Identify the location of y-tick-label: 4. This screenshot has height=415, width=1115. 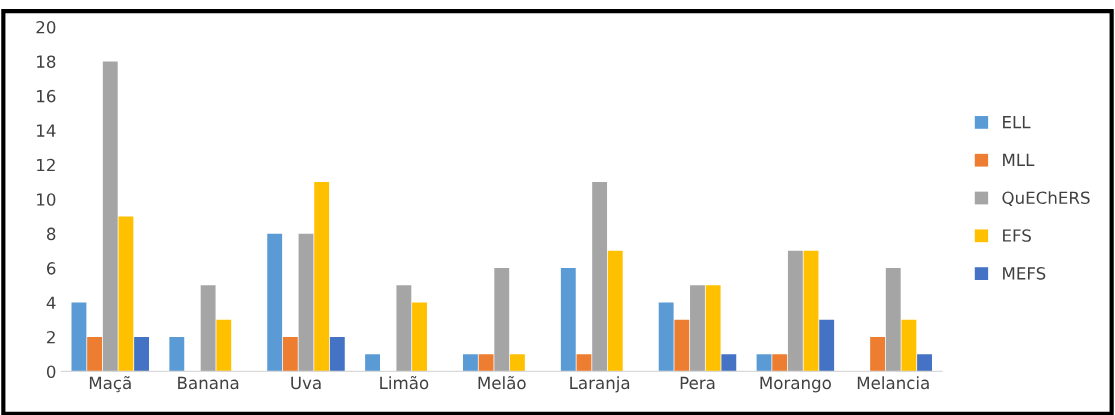
(51, 302).